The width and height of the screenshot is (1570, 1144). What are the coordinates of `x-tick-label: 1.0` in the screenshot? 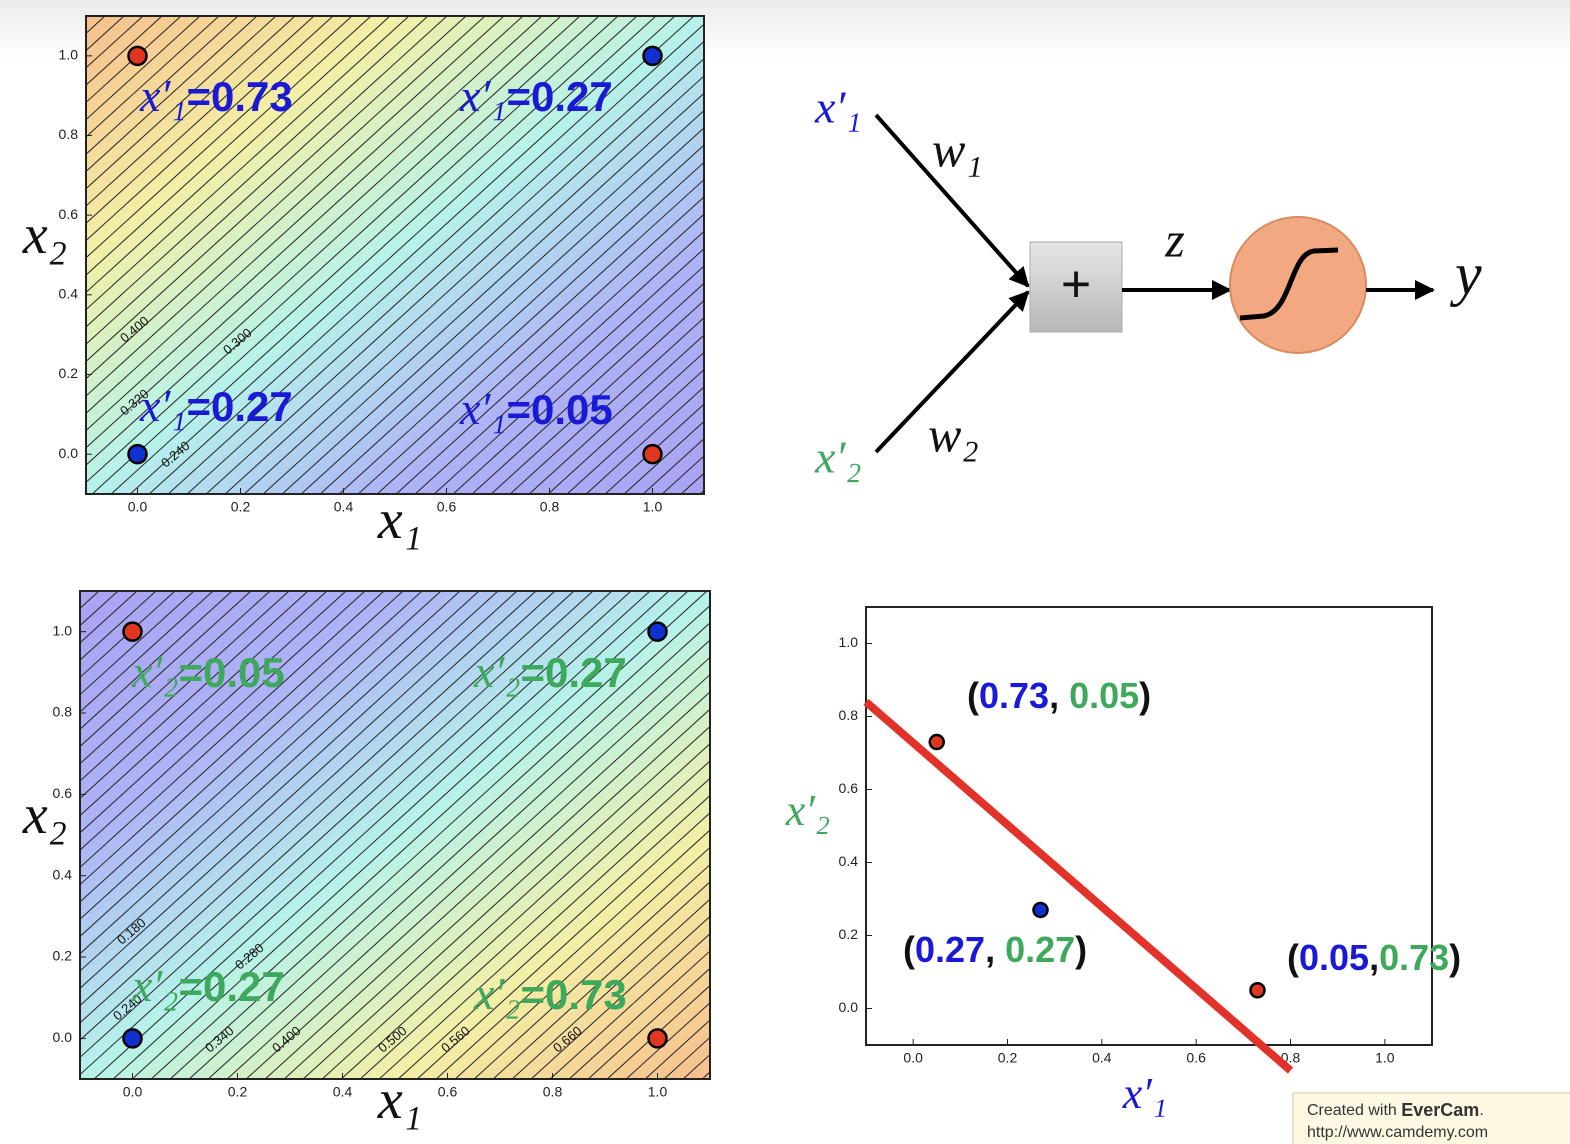 It's located at (1385, 1058).